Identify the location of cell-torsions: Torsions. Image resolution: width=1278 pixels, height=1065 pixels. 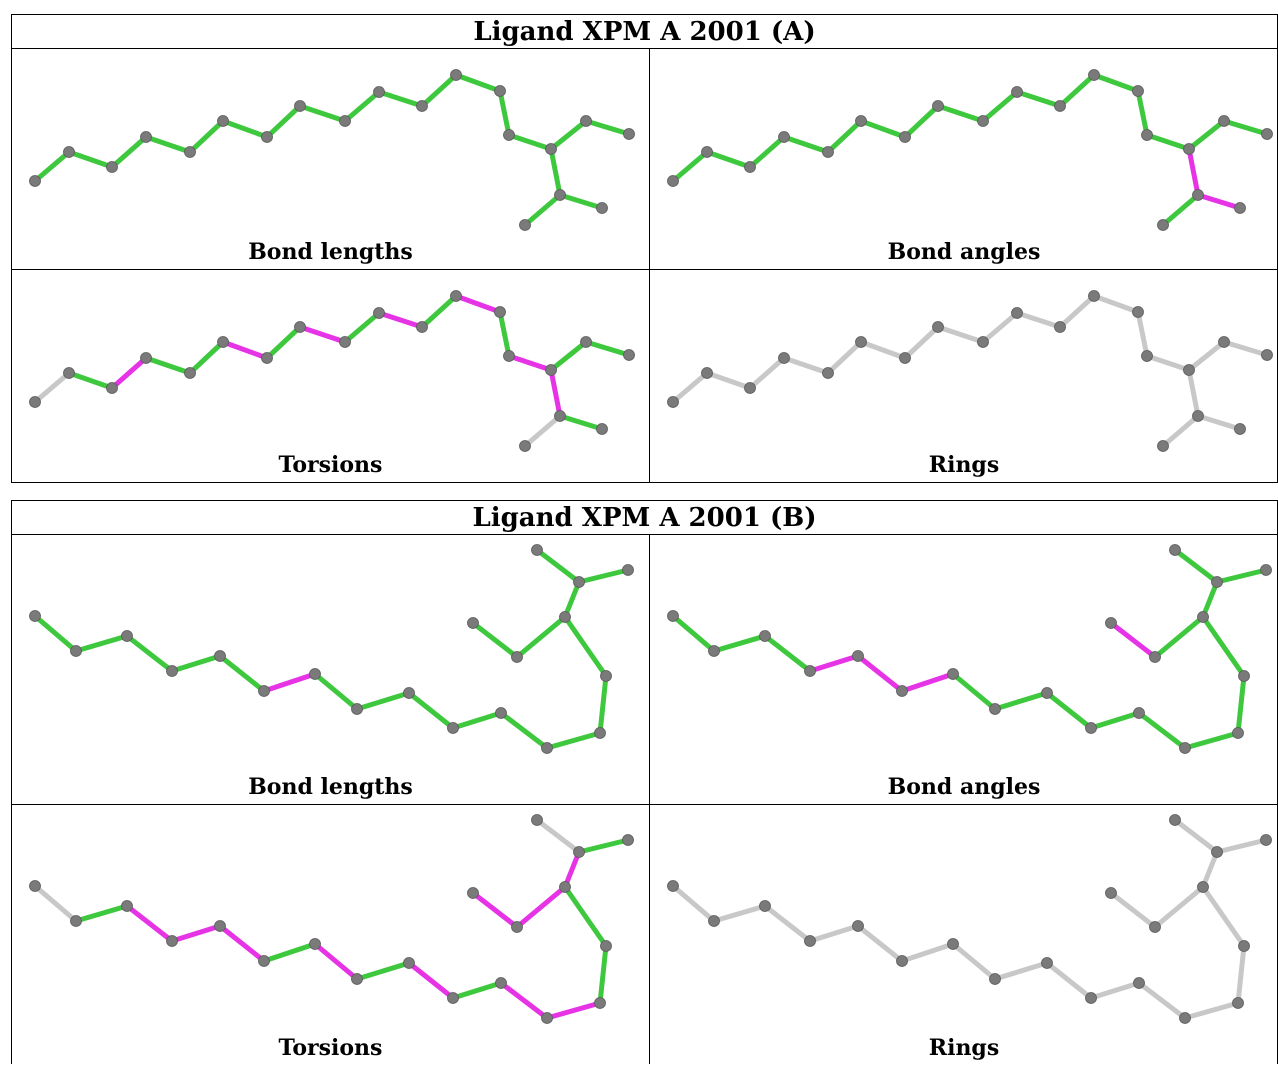
(330, 376).